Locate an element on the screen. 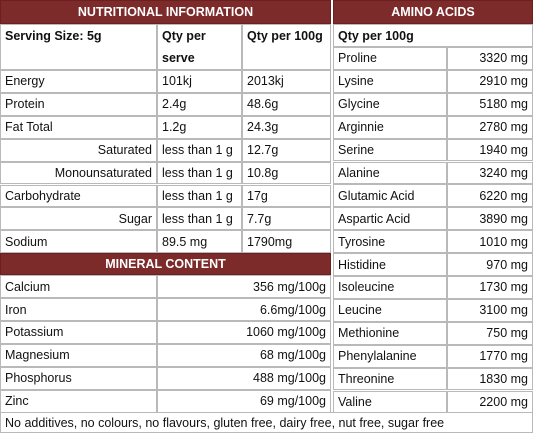 The width and height of the screenshot is (533, 433). row-label: Isoleucine is located at coordinates (390, 287).